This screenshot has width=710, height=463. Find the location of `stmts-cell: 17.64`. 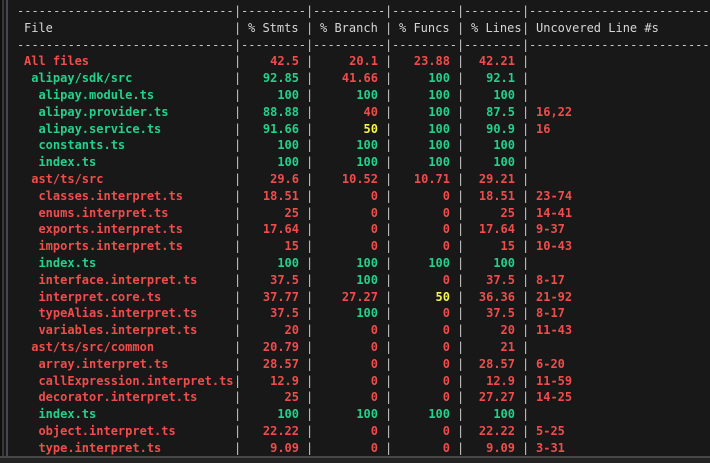

stmts-cell: 17.64 is located at coordinates (280, 229).